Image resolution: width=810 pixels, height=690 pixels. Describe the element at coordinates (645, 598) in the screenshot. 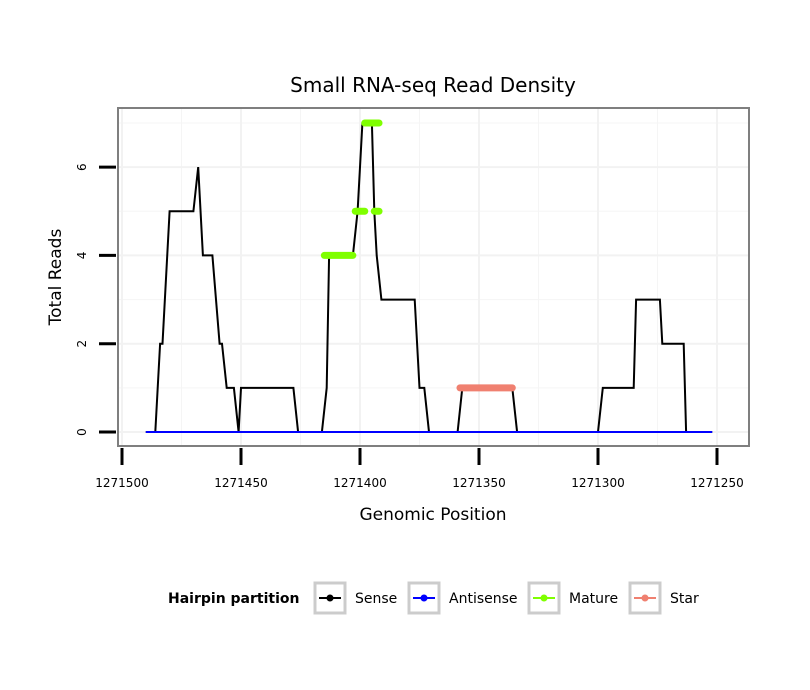

I see `legend-key-dot-star` at that location.